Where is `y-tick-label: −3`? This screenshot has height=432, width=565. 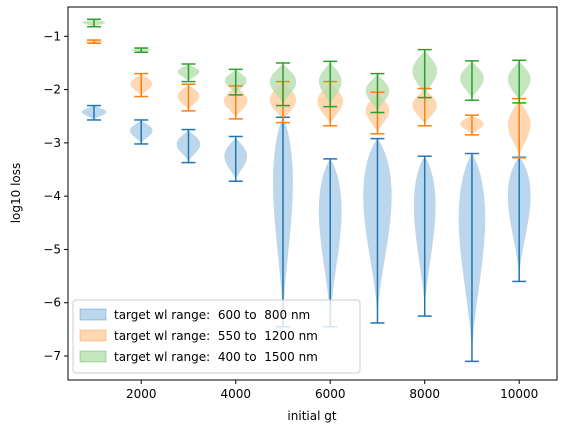
y-tick-label: −3 is located at coordinates (52, 143).